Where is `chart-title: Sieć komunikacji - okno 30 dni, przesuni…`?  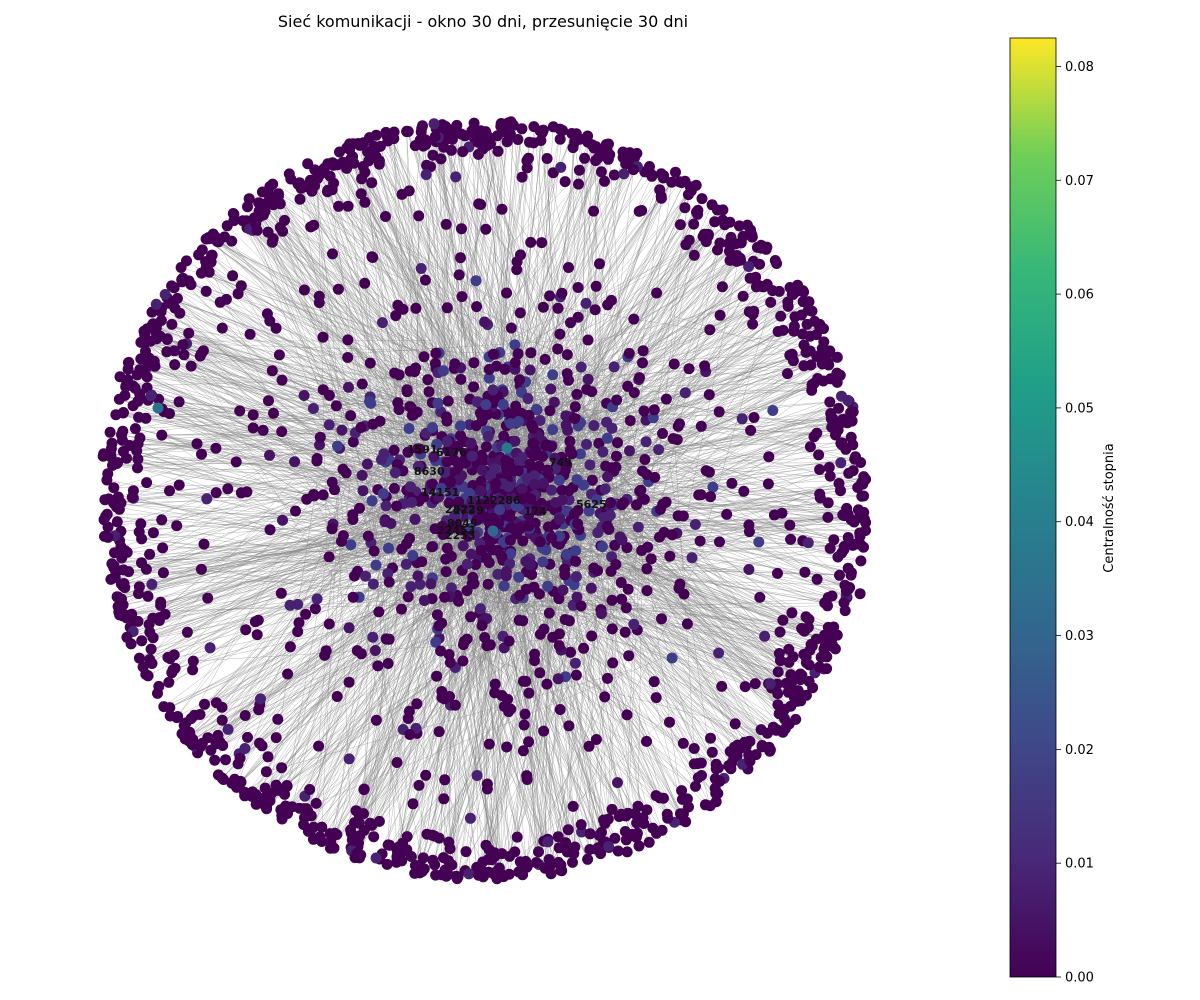 chart-title: Sieć komunikacji - okno 30 dni, przesuni… is located at coordinates (483, 21).